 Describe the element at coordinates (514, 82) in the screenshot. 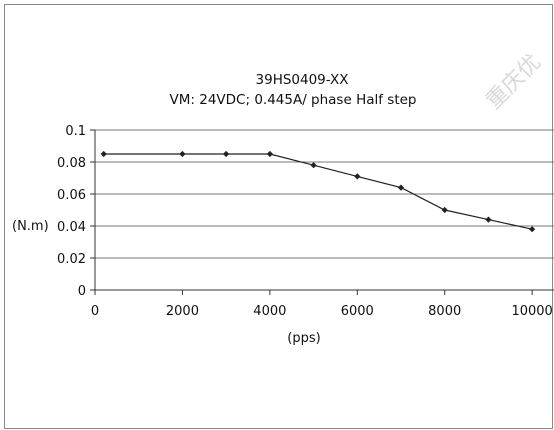

I see `watermark-text: 重庆优` at that location.